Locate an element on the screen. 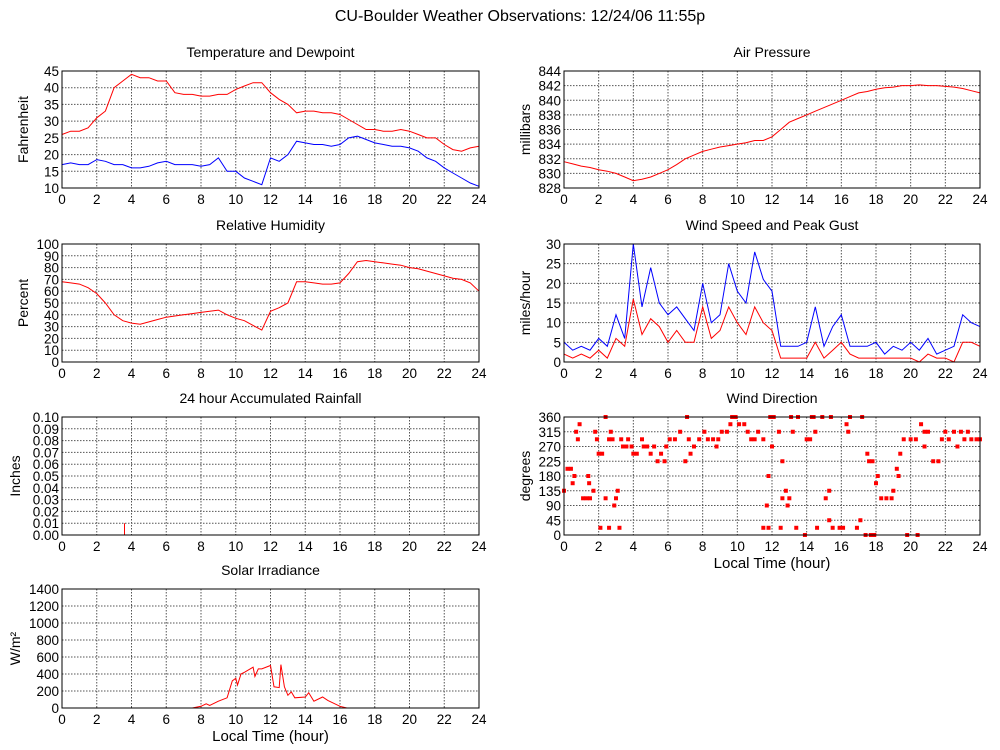 Image resolution: width=1000 pixels, height=750 pixels. y-tick-label: 135 is located at coordinates (549, 491).